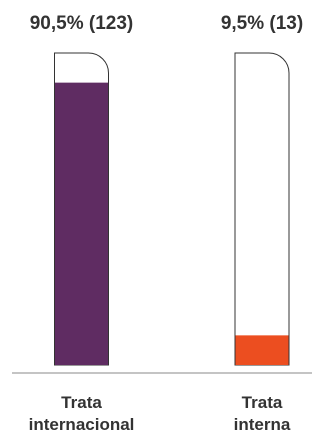 This screenshot has height=437, width=324. I want to click on category-label: Trata internacional, so click(82, 413).